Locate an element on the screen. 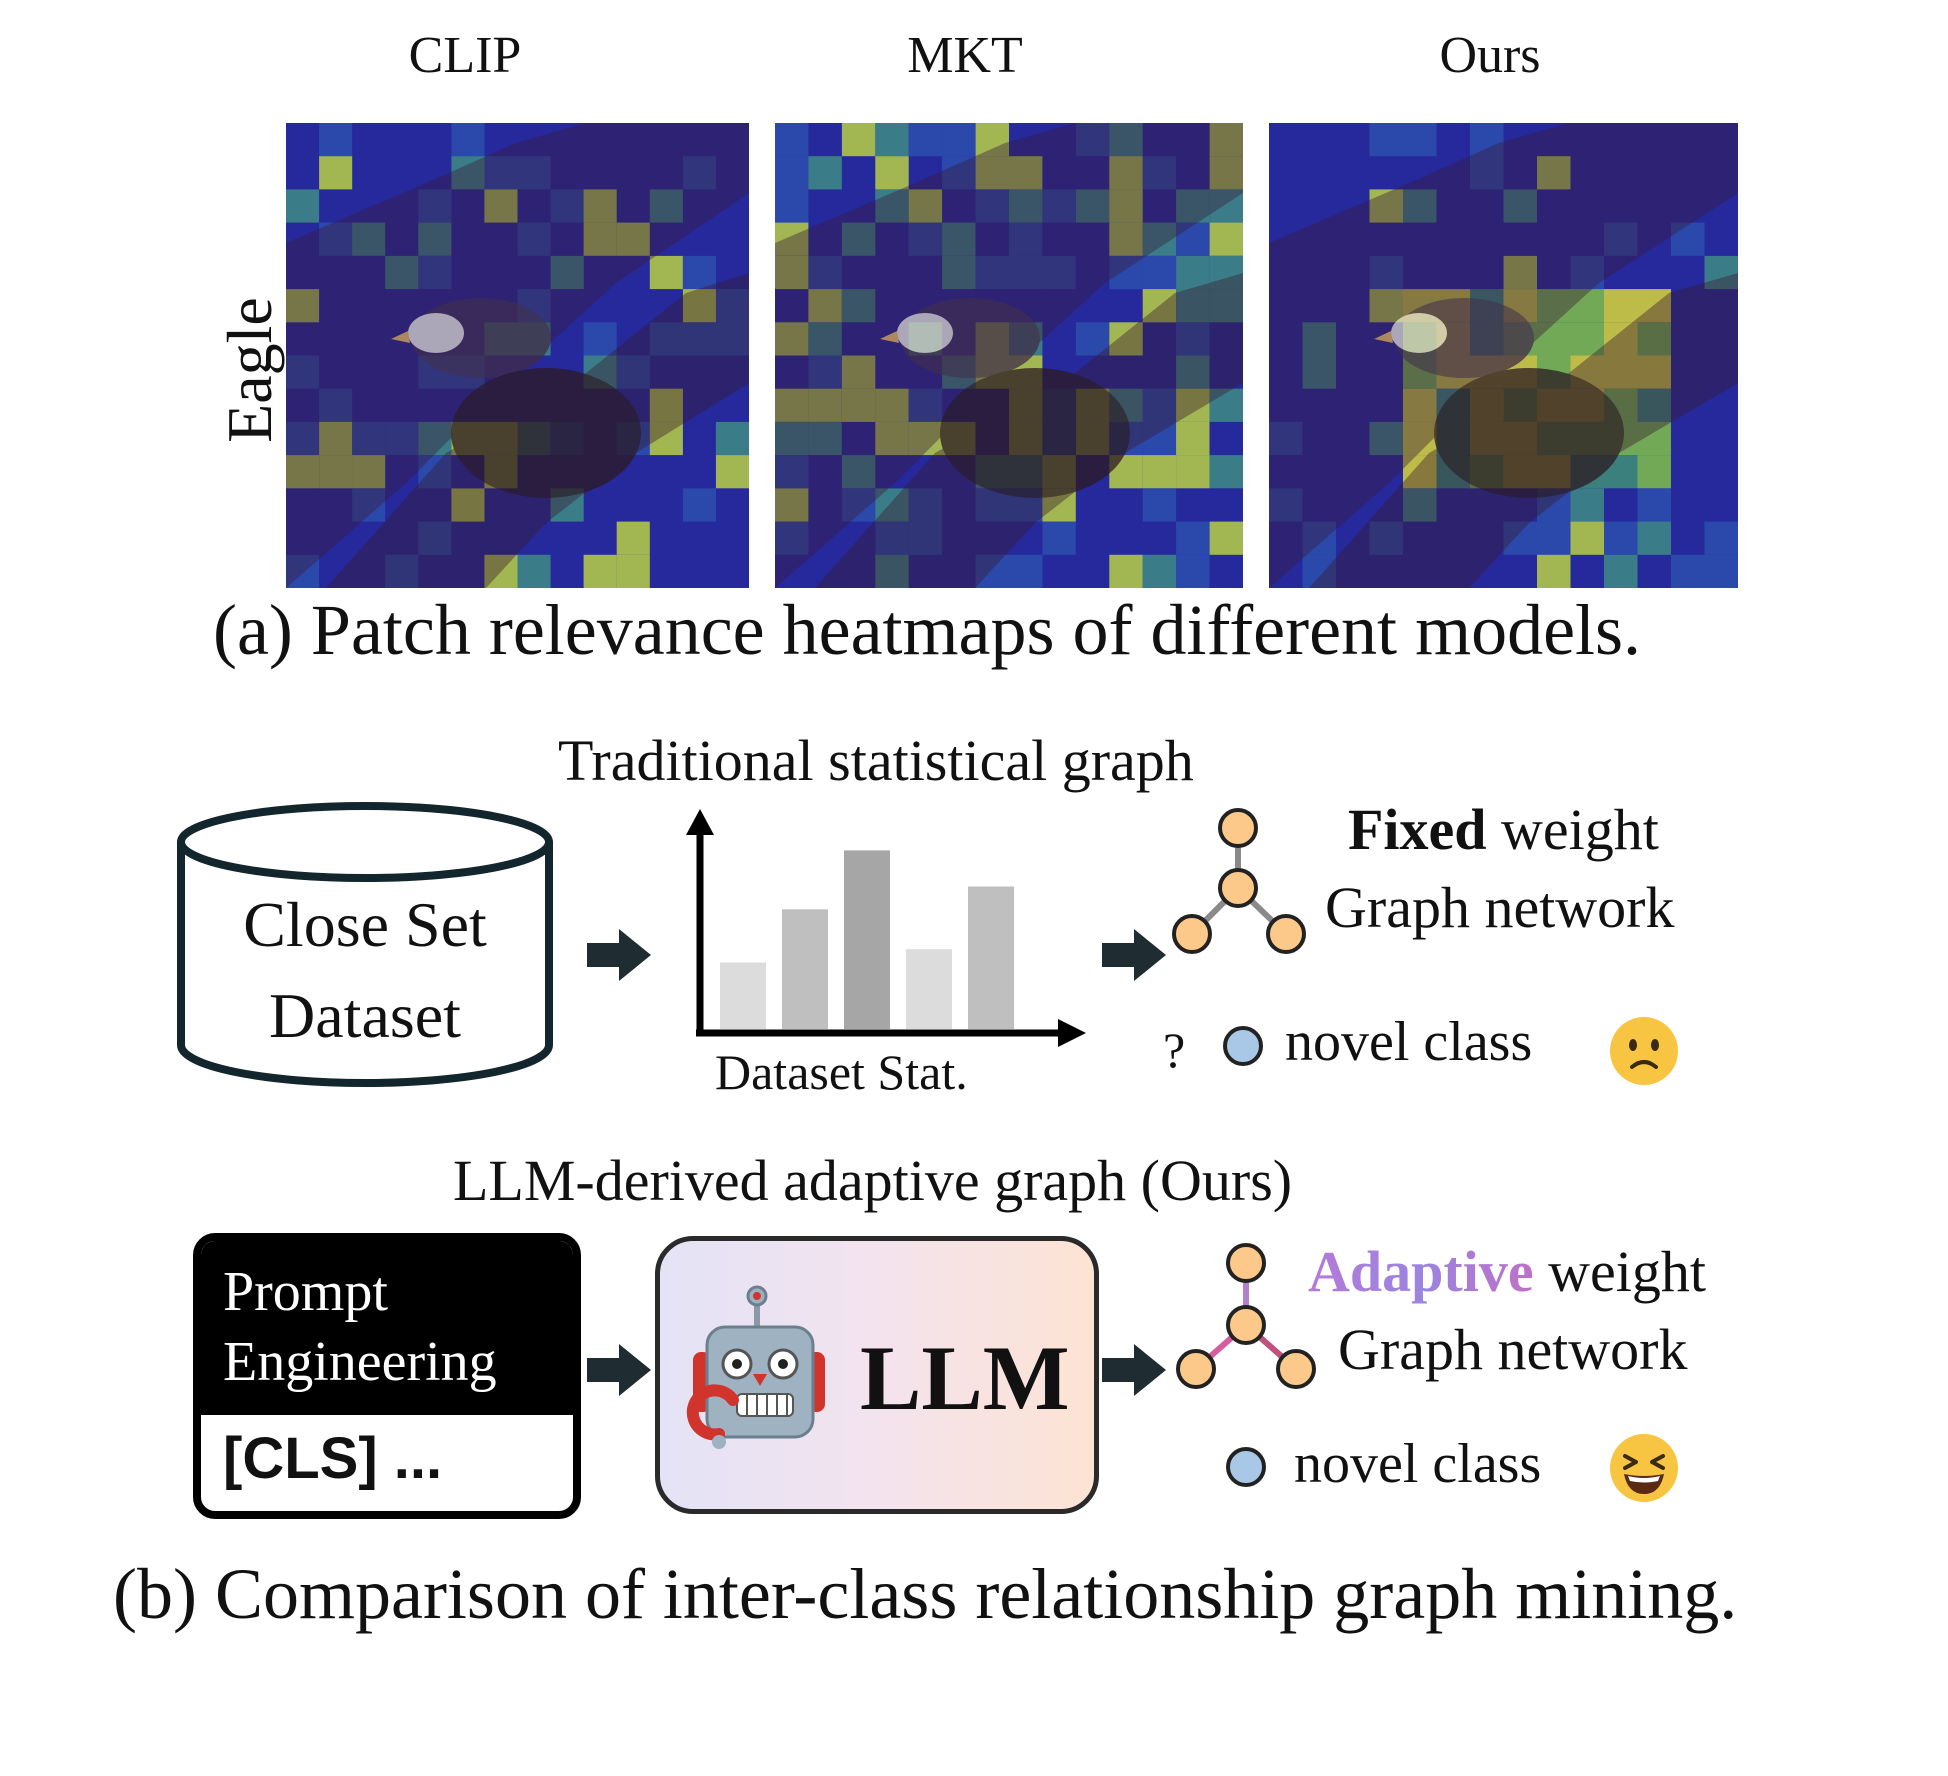 The height and width of the screenshot is (1776, 1948). y-axis-arrow-icon is located at coordinates (700, 822).